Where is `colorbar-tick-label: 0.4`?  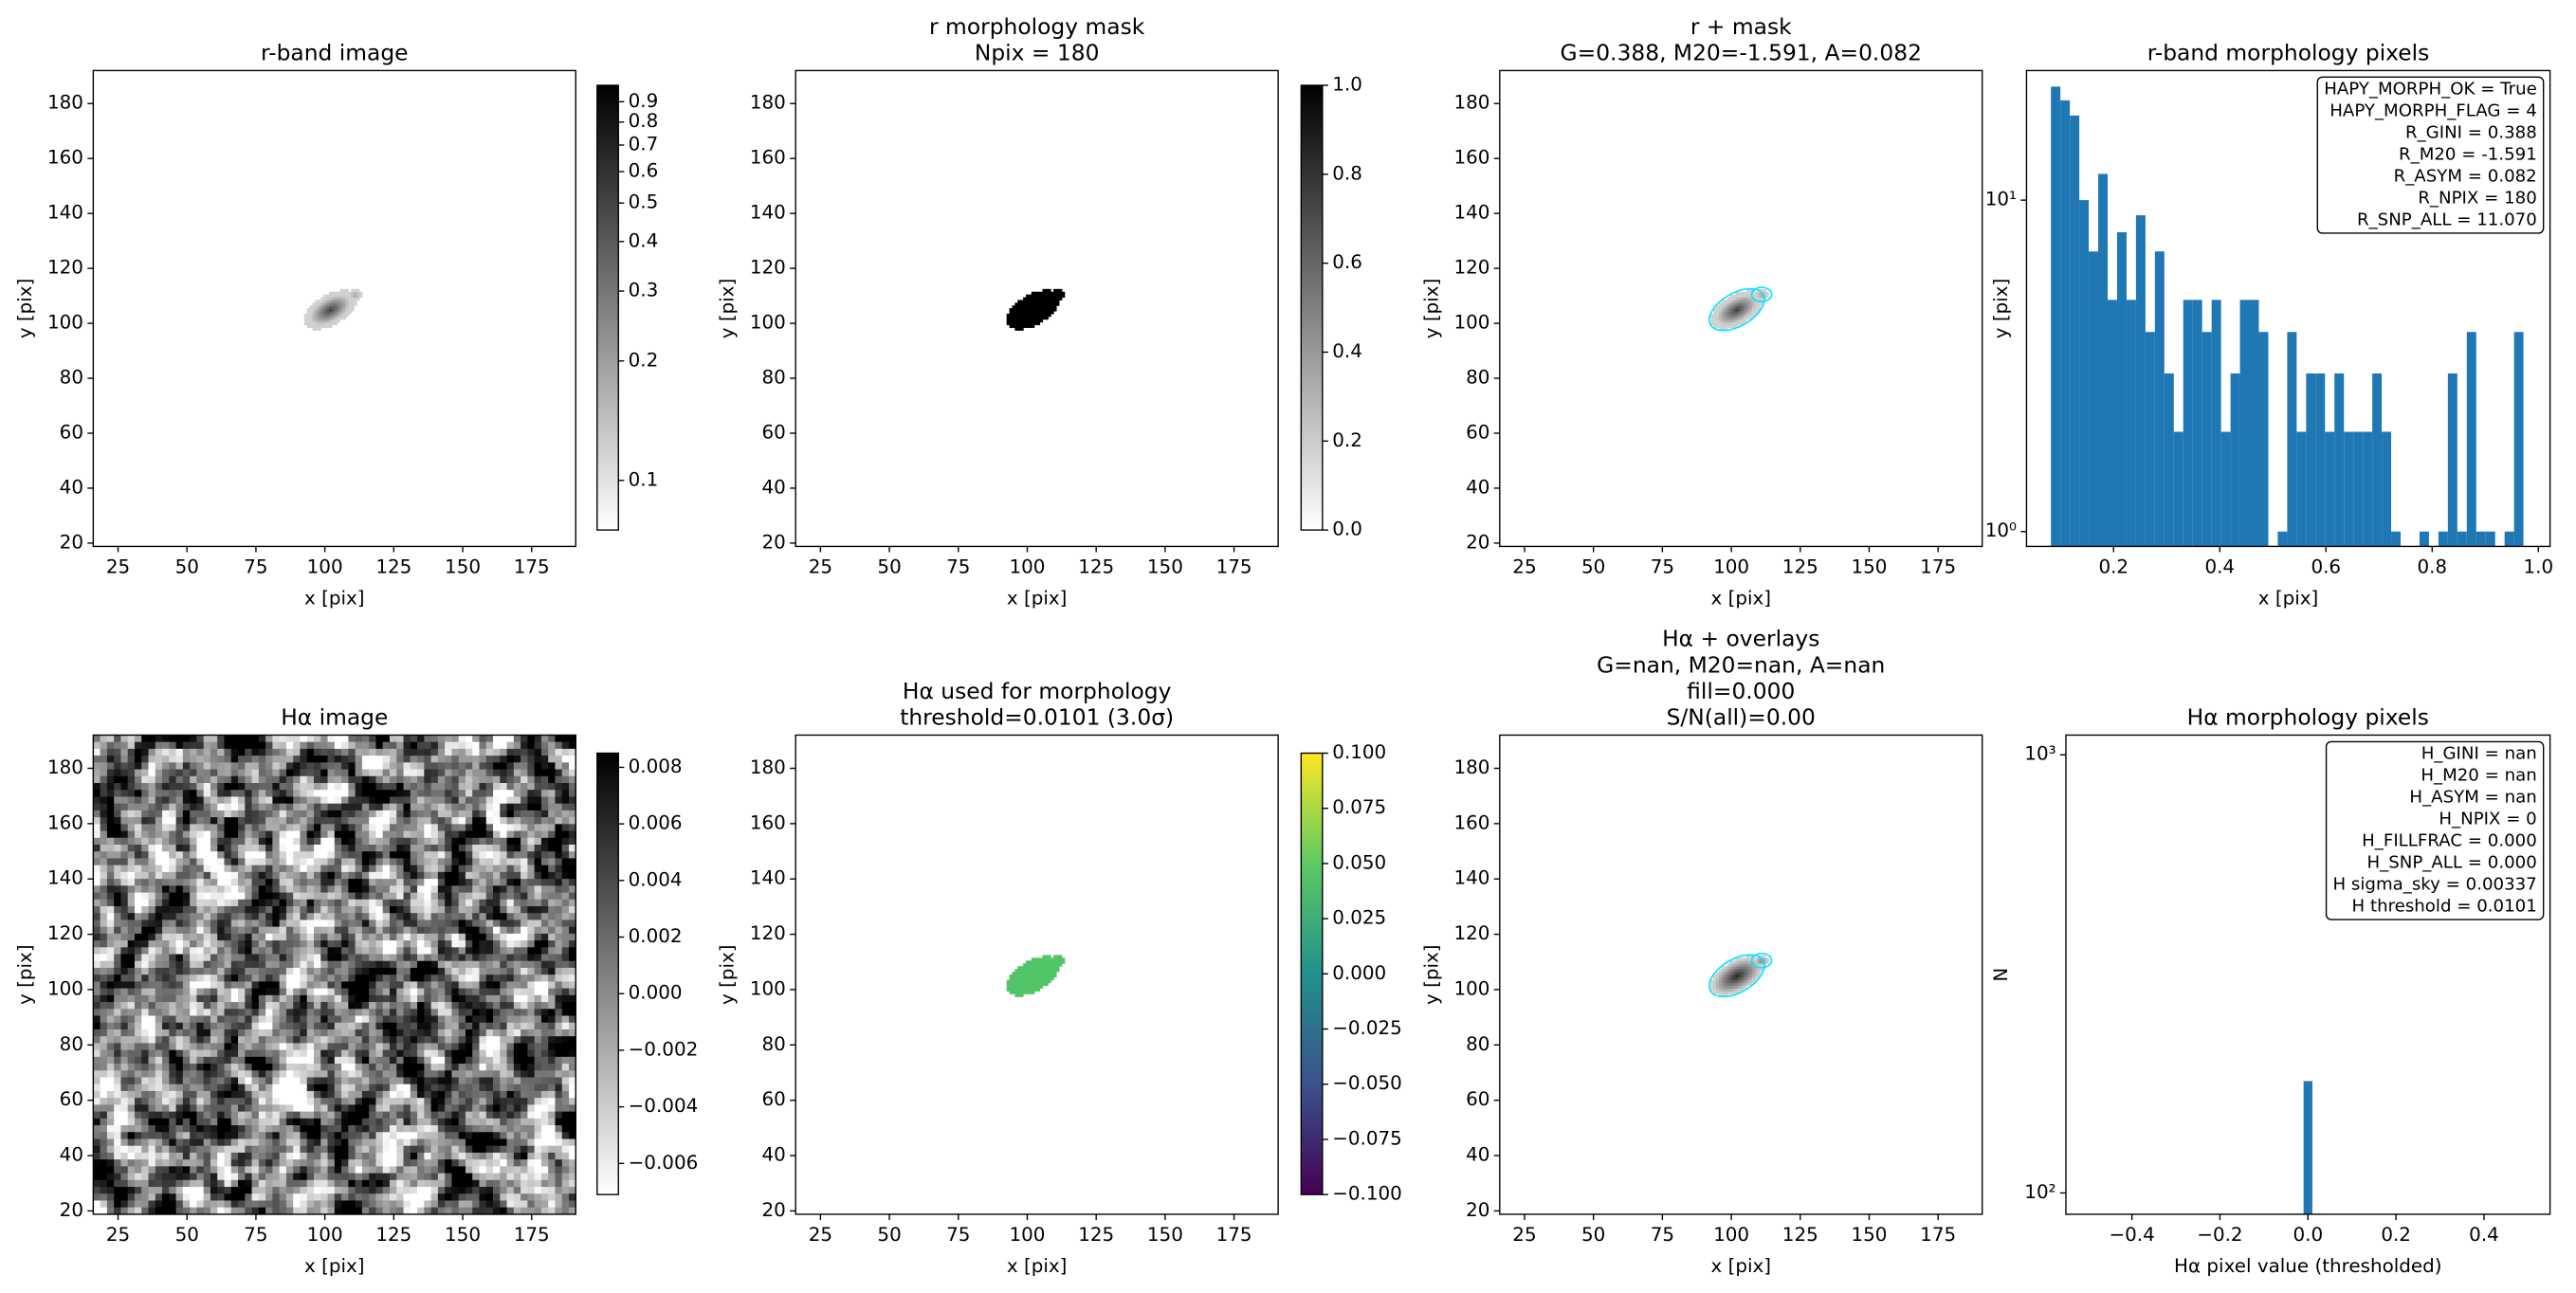 colorbar-tick-label: 0.4 is located at coordinates (1347, 351).